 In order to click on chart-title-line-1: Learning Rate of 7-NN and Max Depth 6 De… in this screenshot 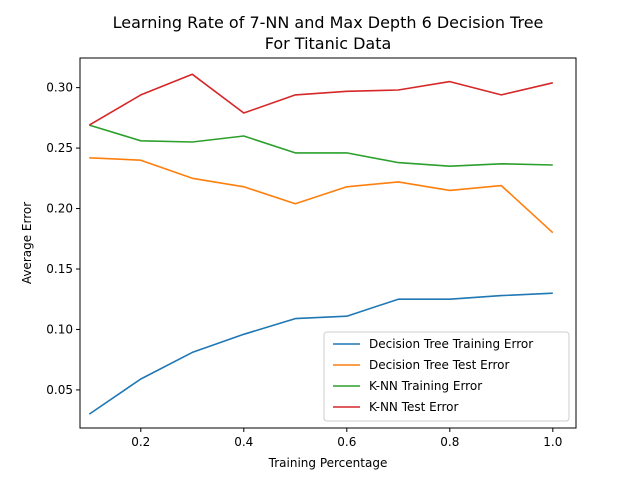, I will do `click(328, 22)`.